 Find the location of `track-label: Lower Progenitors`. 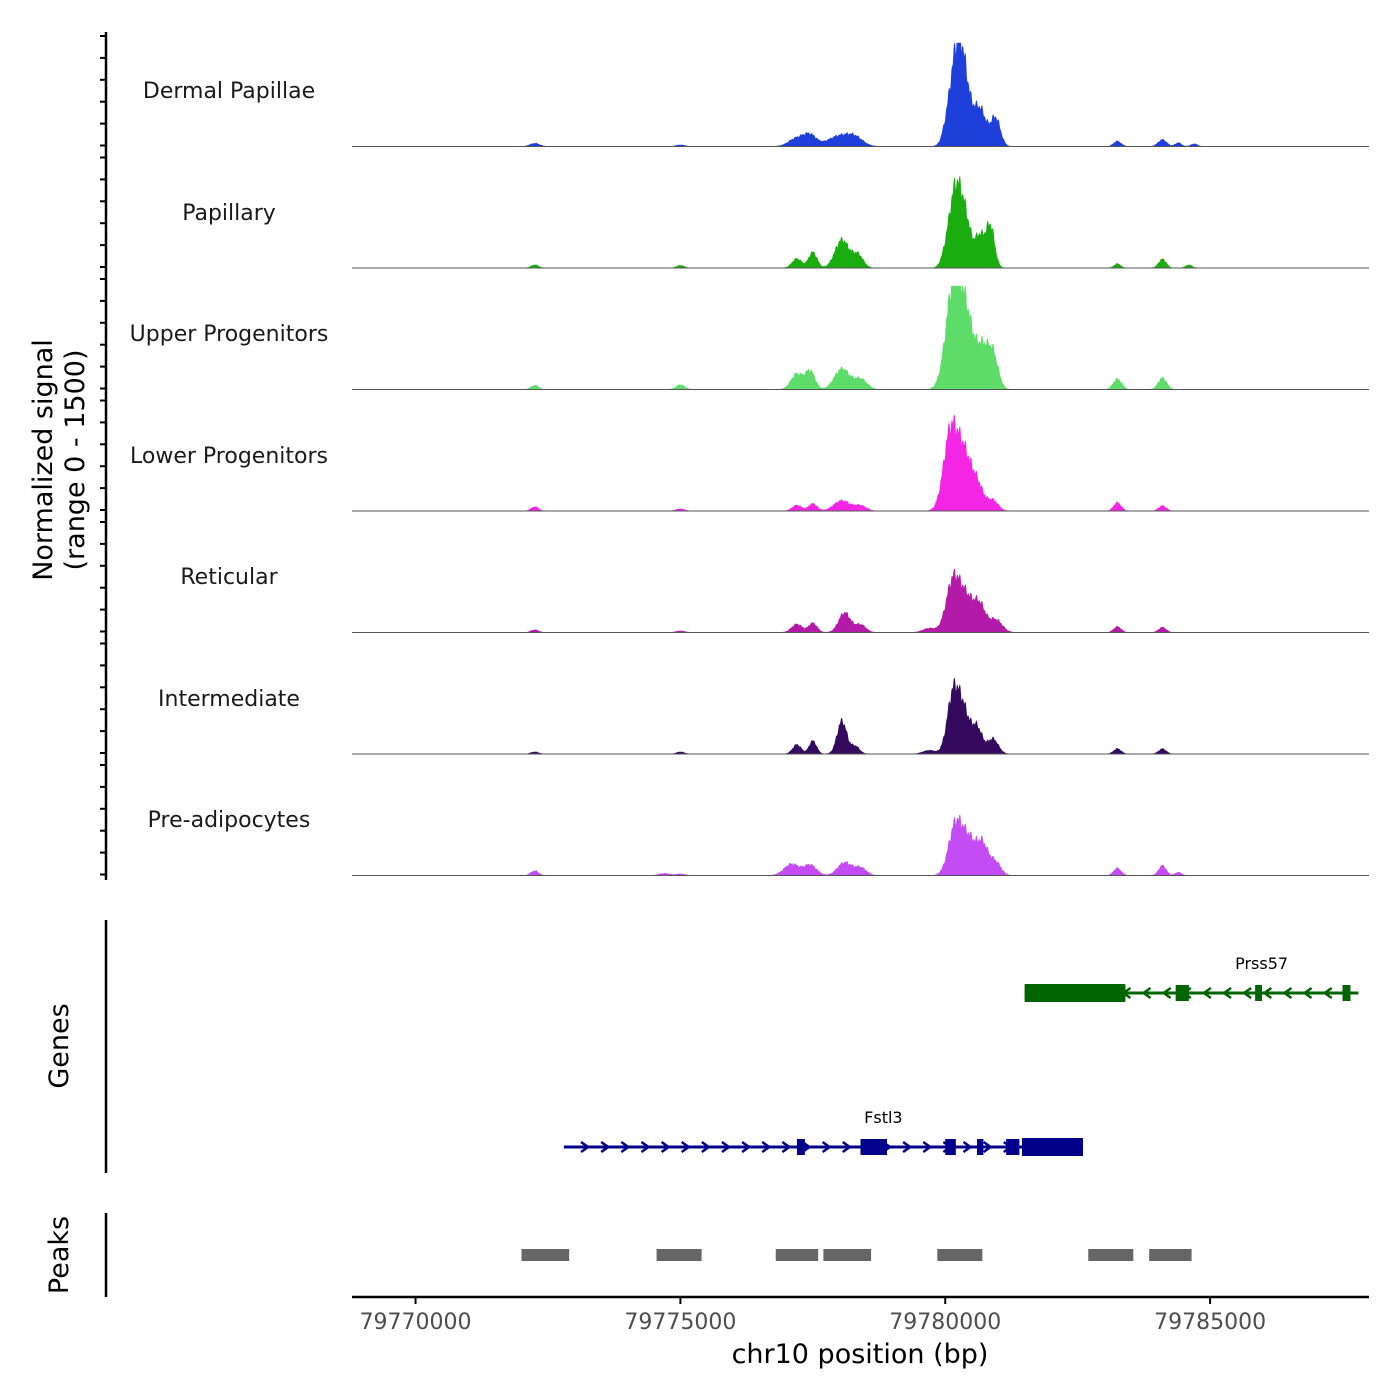

track-label: Lower Progenitors is located at coordinates (229, 456).